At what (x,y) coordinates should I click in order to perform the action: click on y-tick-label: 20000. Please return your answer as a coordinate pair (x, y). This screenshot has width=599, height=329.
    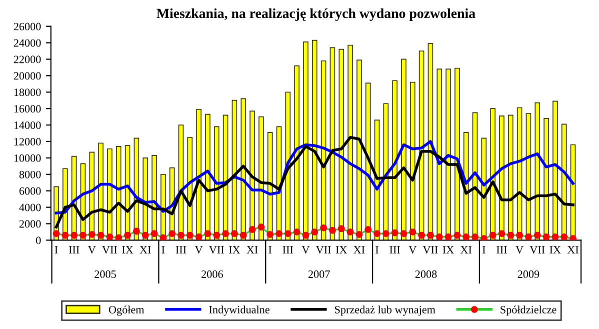
    Looking at the image, I should click on (27, 76).